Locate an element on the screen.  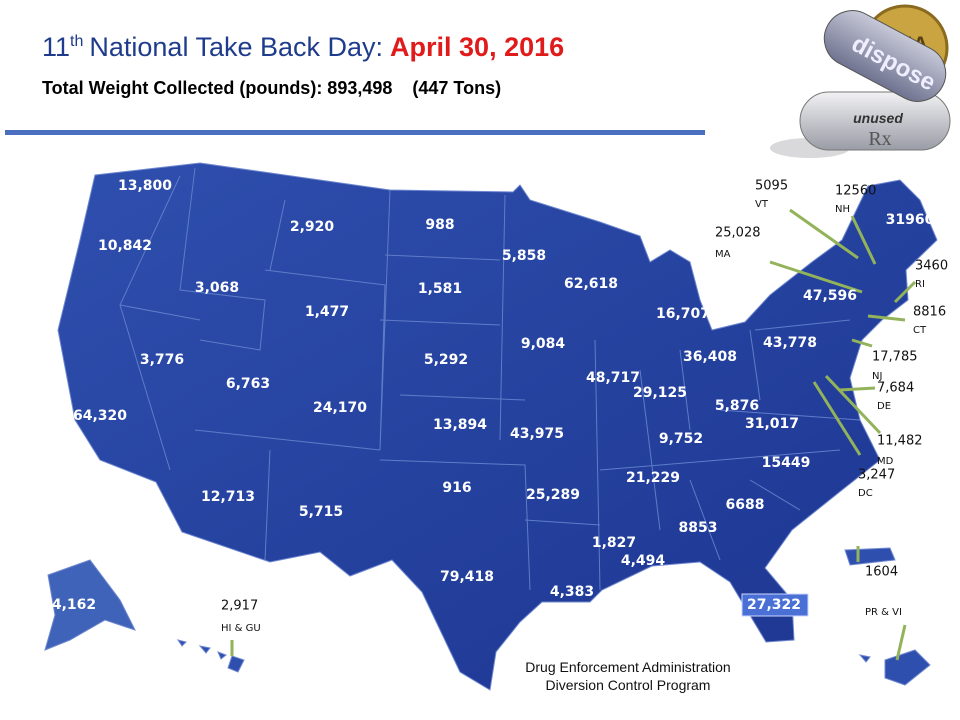
callout-region: RI is located at coordinates (920, 284).